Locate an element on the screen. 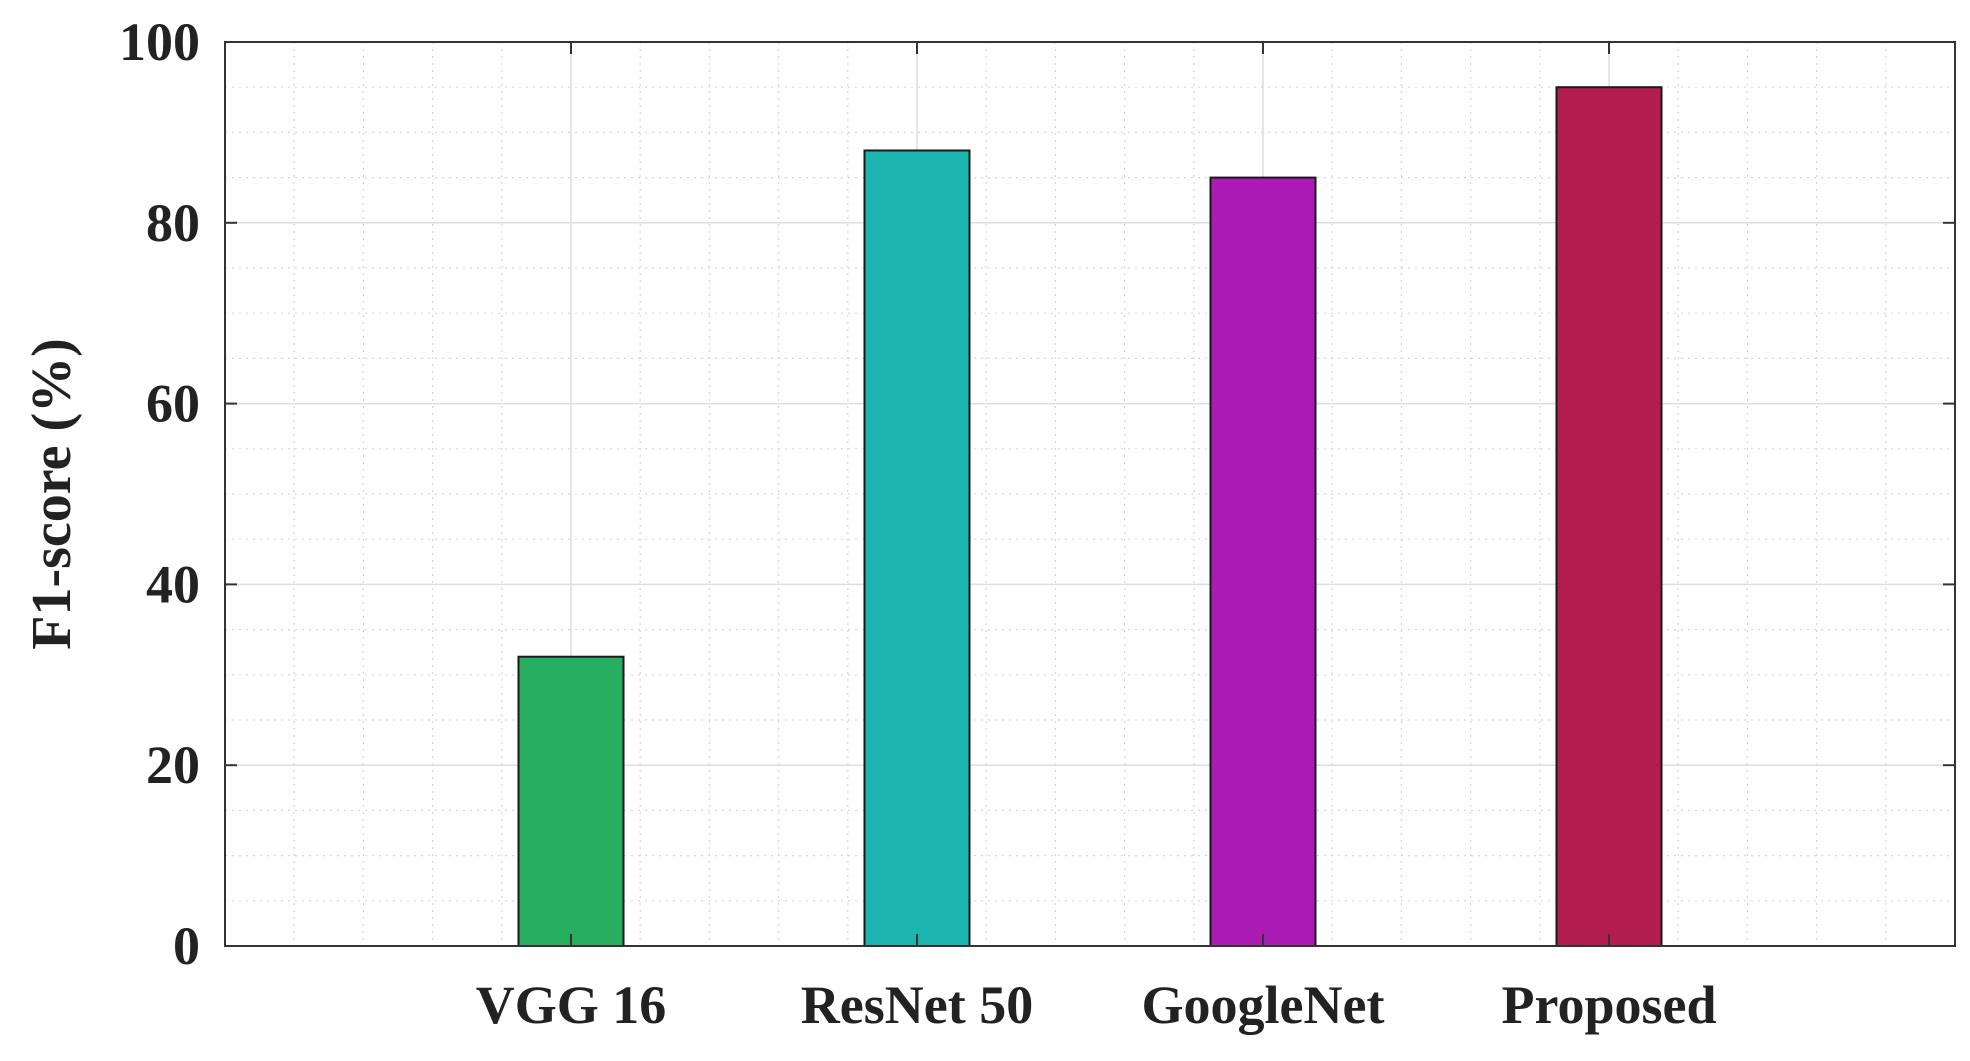 The width and height of the screenshot is (1970, 1061). y-axis-tick-labels: 0 20 40 60 80 100 is located at coordinates (159, 494).